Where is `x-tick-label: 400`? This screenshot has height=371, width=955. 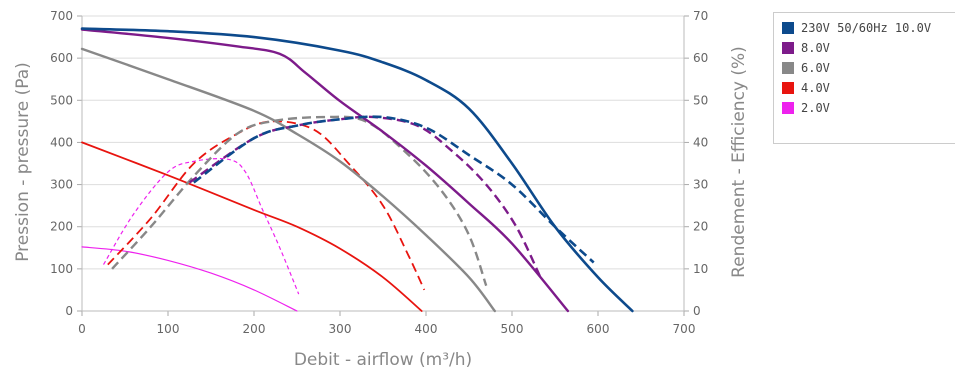 x-tick-label: 400 is located at coordinates (426, 329).